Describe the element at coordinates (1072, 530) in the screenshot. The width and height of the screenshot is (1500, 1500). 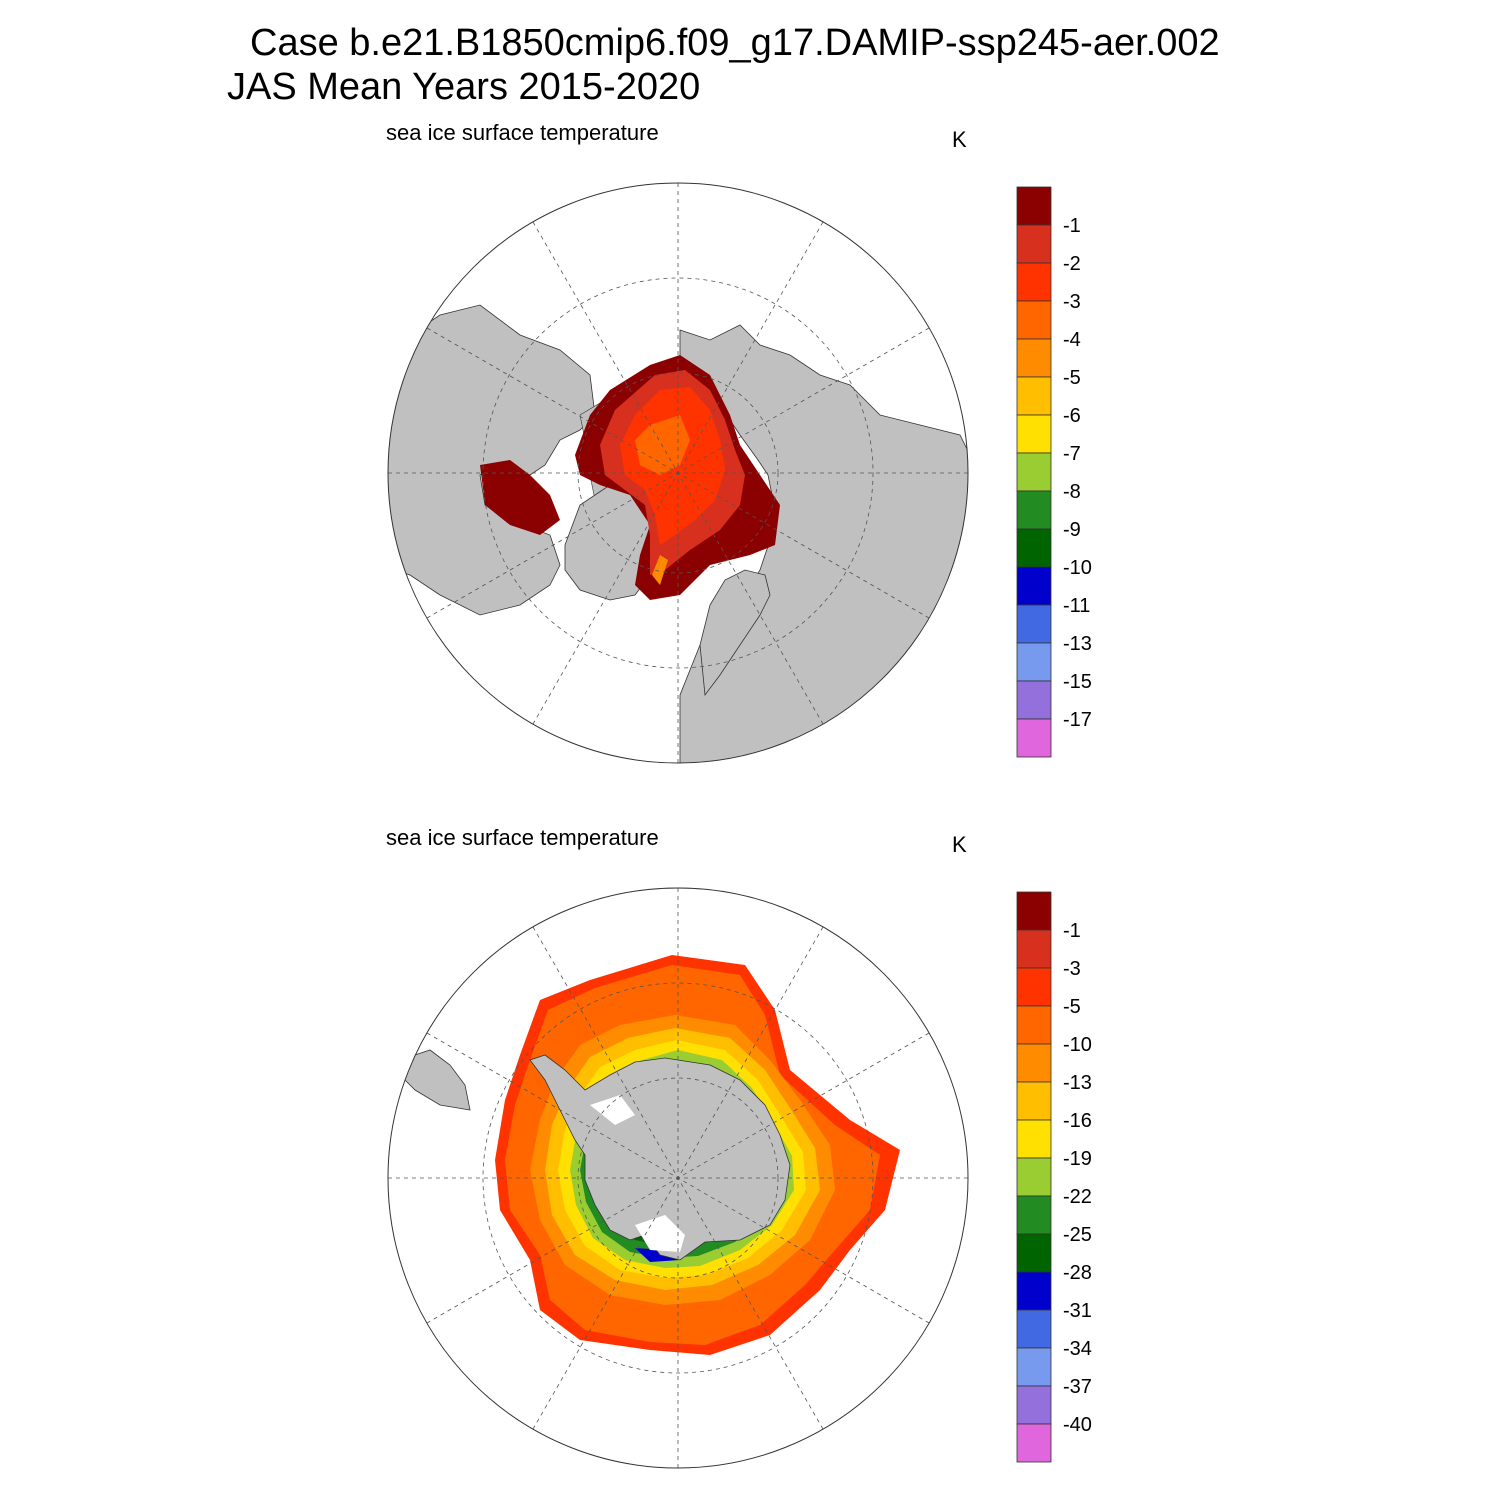
I see `north-colorbar-label: -9` at that location.